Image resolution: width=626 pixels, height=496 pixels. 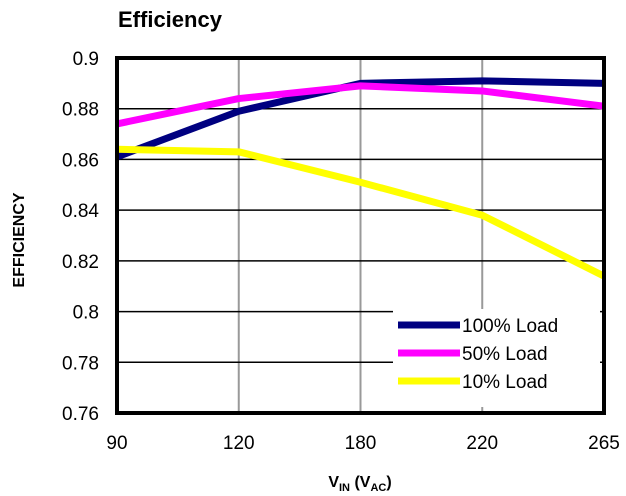 What do you see at coordinates (360, 105) in the screenshot?
I see `series-line` at bounding box center [360, 105].